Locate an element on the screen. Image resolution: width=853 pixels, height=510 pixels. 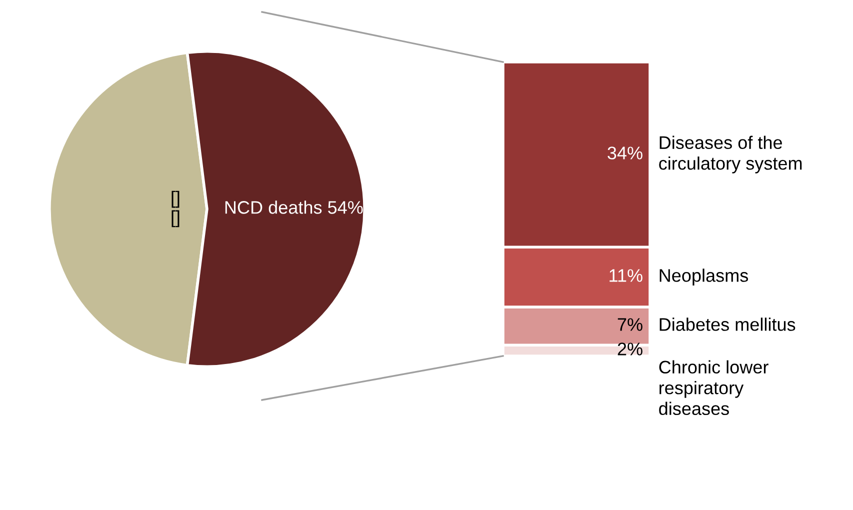
slice-label: NCD deaths 54% is located at coordinates (294, 207).